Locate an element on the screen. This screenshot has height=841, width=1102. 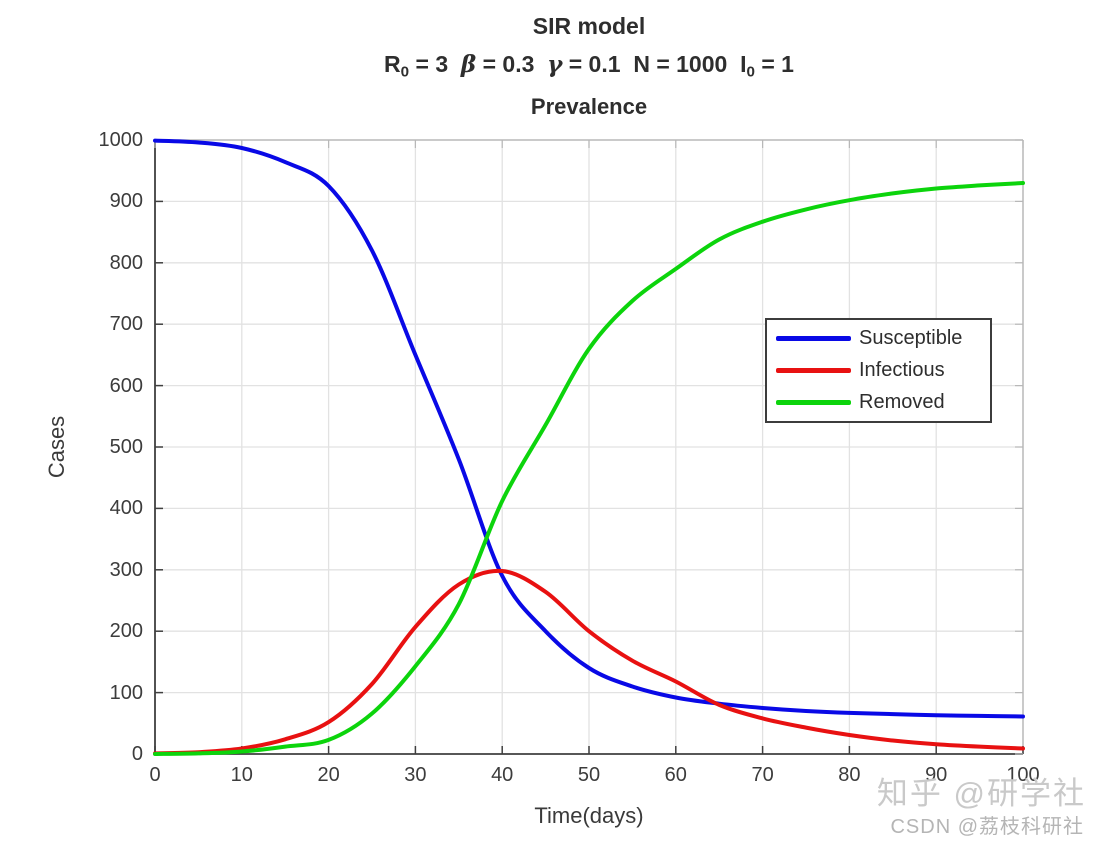
subtitle-segment: = 0.1 is located at coordinates (598, 64).